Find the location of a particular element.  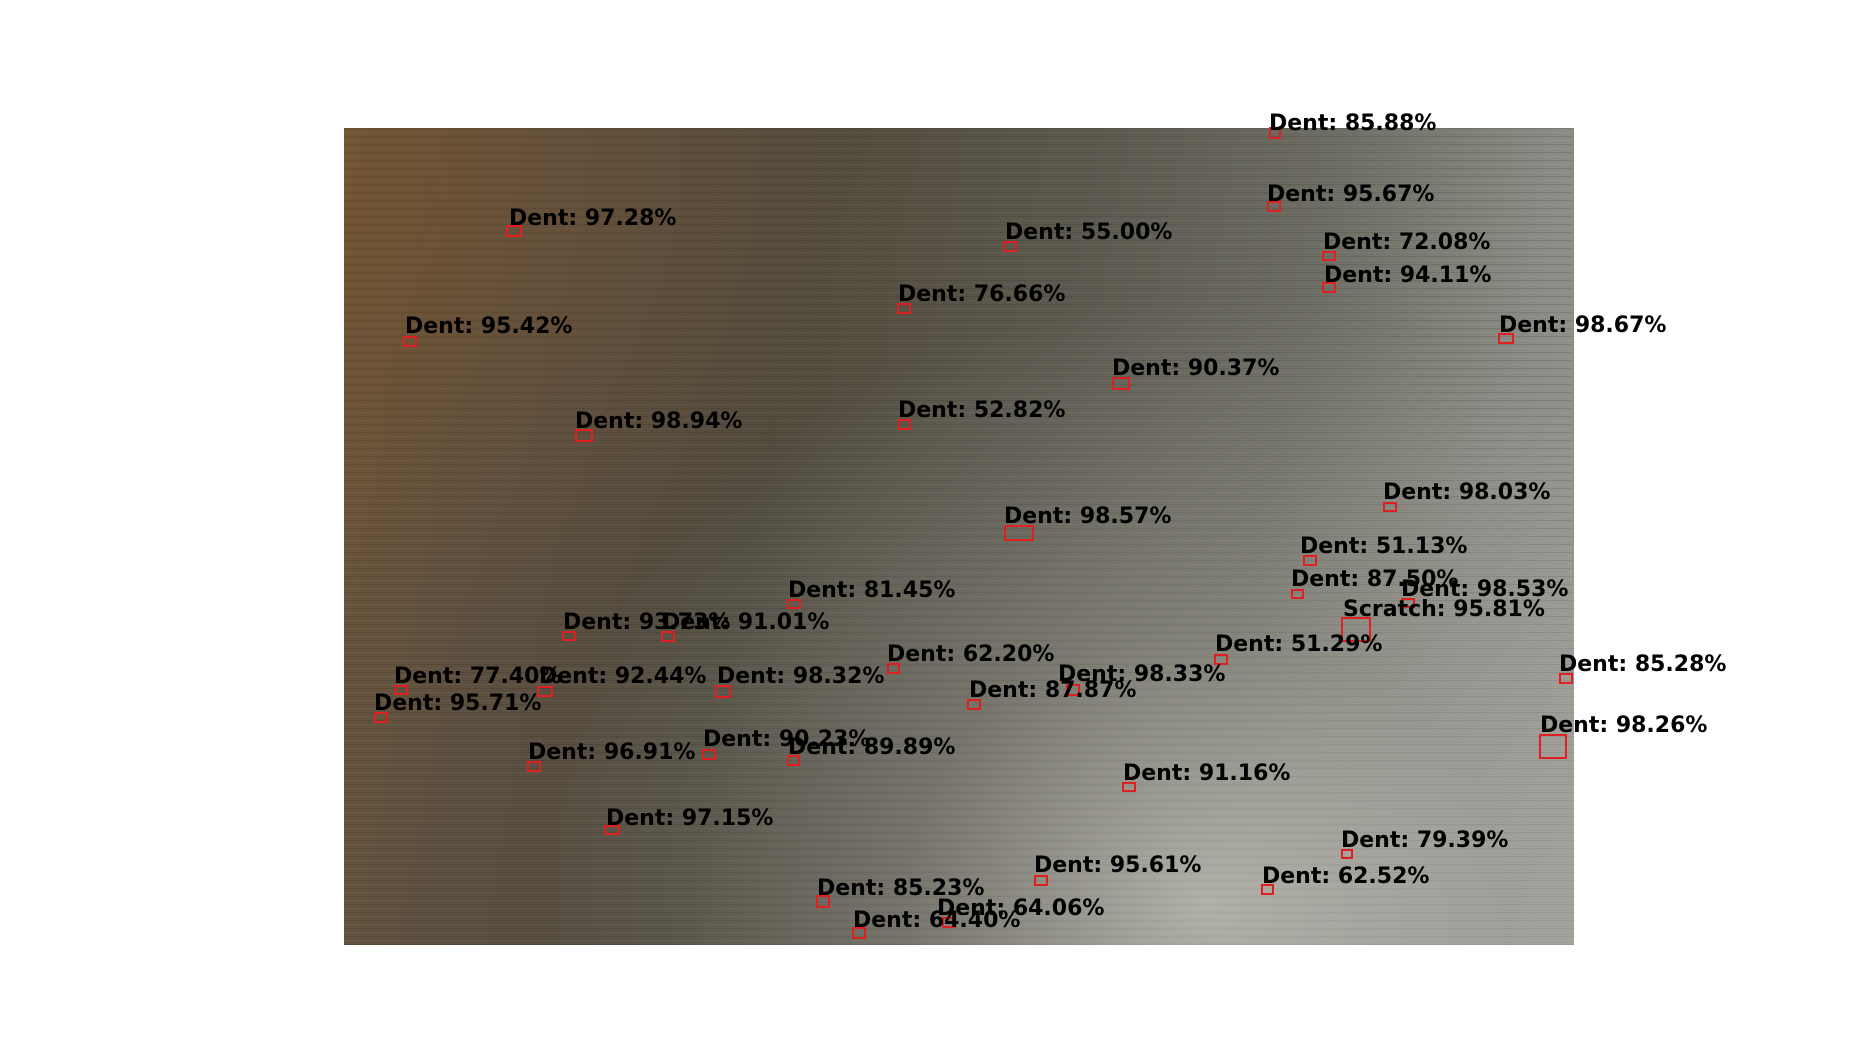

detection-label: Dent: 90.37% is located at coordinates (1196, 368).